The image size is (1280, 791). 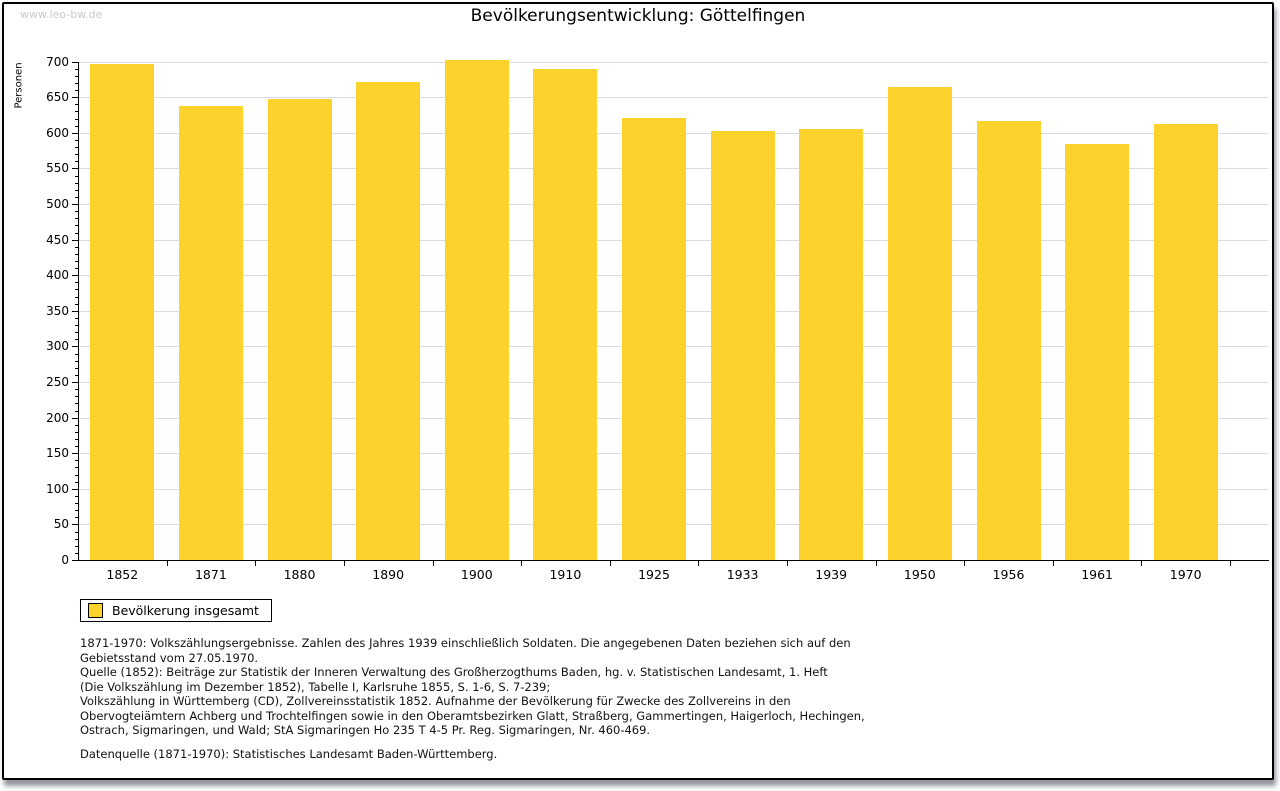 What do you see at coordinates (831, 574) in the screenshot?
I see `x-tick-label-1939: 1939` at bounding box center [831, 574].